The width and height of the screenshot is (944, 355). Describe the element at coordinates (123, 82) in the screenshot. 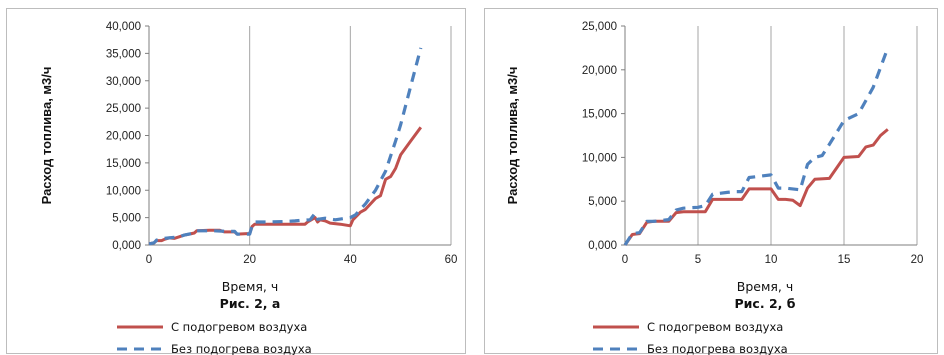

I see `y-tick-label: 30,000` at that location.